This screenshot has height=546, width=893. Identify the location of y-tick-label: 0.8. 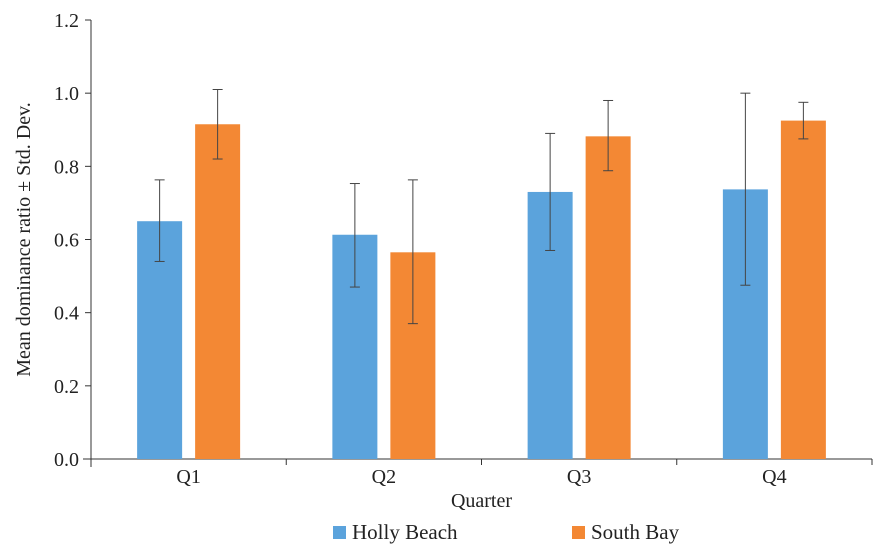
(66, 167).